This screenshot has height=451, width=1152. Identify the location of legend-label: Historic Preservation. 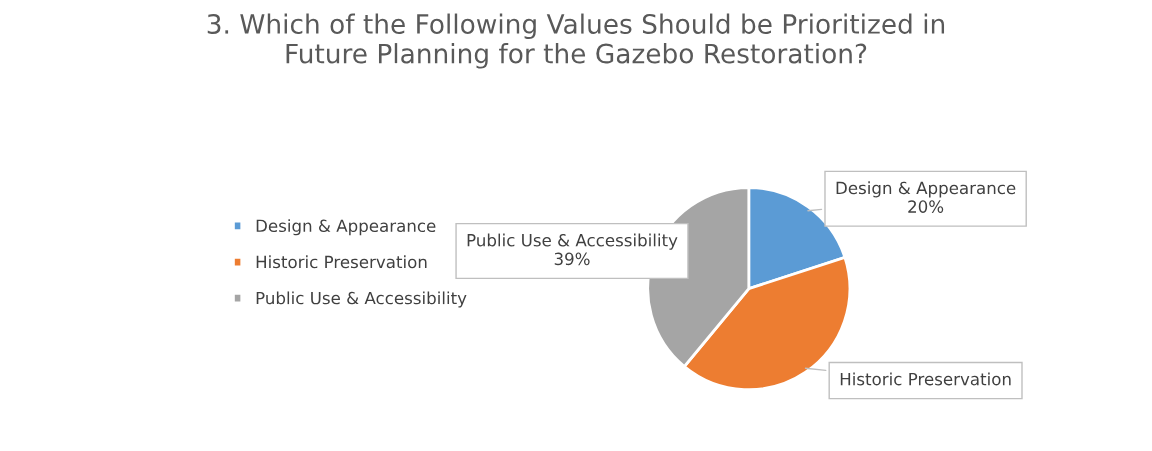
(341, 262).